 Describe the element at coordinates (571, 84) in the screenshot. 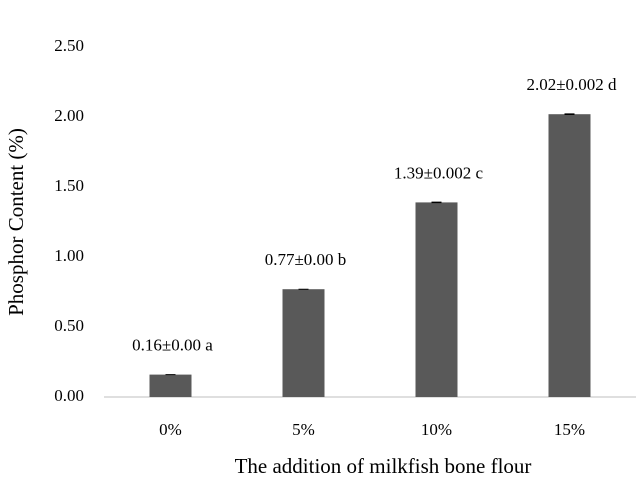

I see `value-label: 2.02±0.002 d` at that location.